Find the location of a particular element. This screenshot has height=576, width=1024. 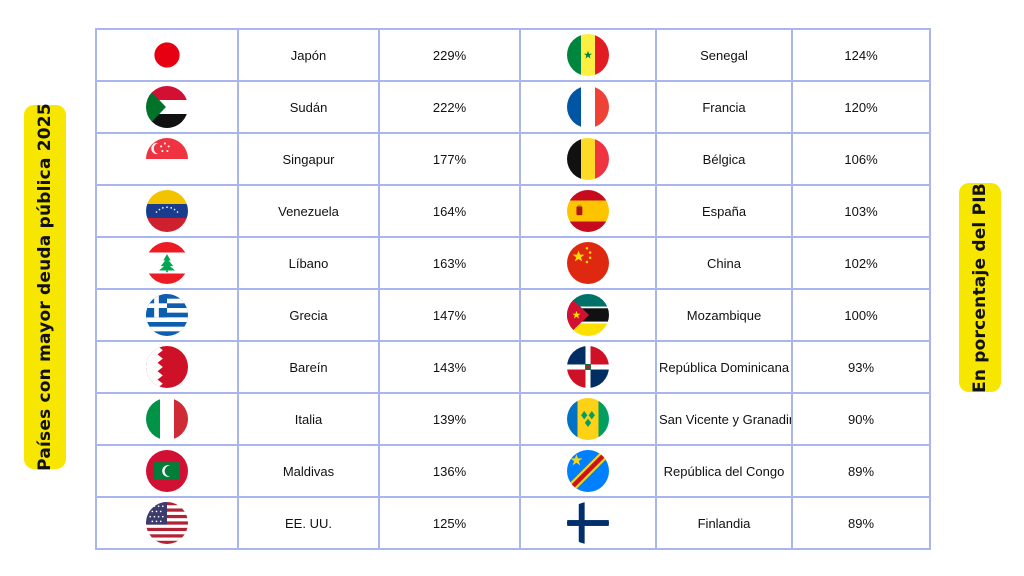

maldives-flag-icon is located at coordinates (167, 471).